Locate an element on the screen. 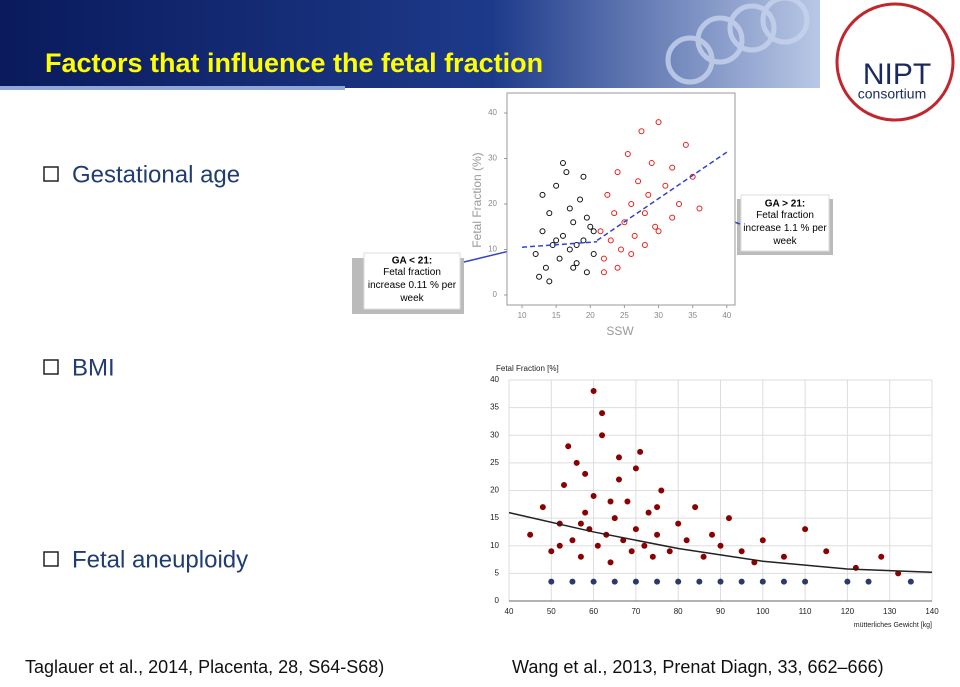  annotation-heading: GA > 21: is located at coordinates (785, 204).